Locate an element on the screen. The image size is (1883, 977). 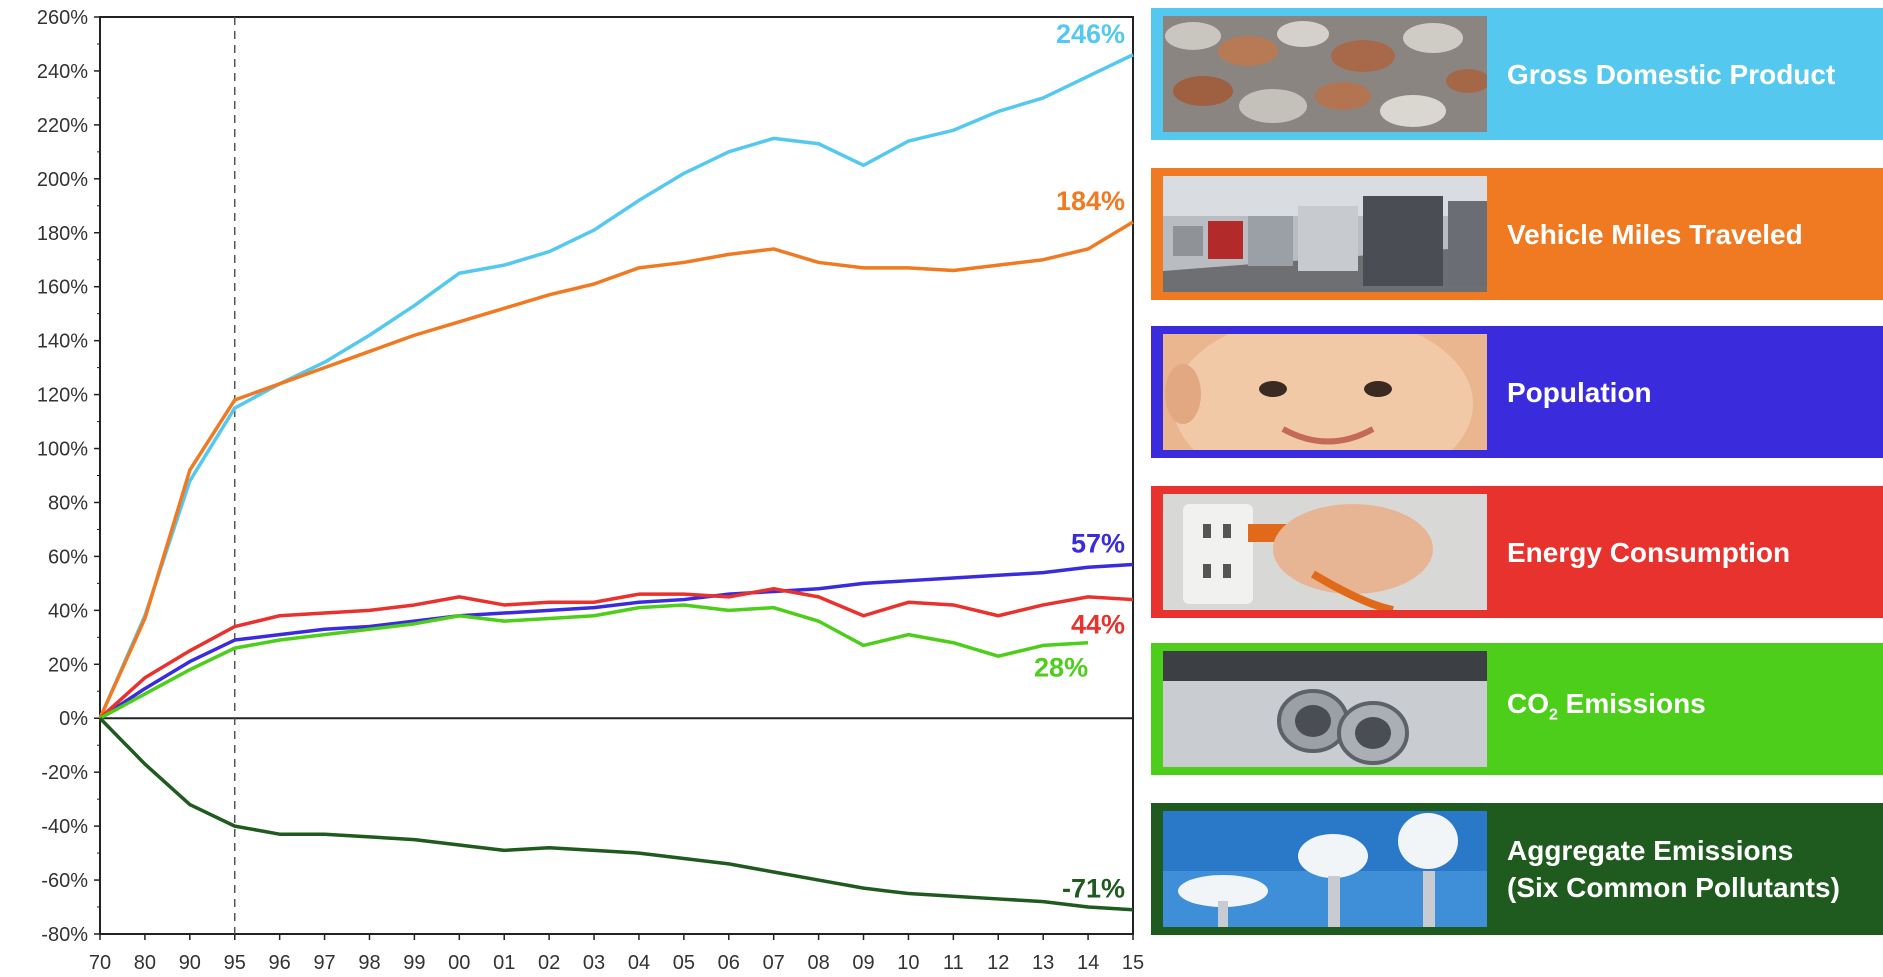
x-tick-label: 09 is located at coordinates (863, 963).